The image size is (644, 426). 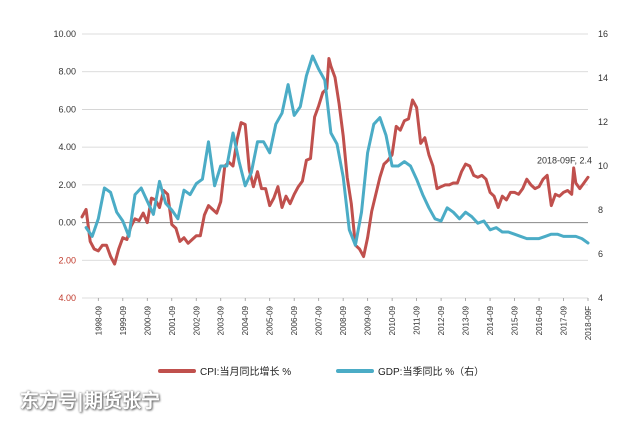 I want to click on x-tick-label: 2007-09, so click(x=319, y=320).